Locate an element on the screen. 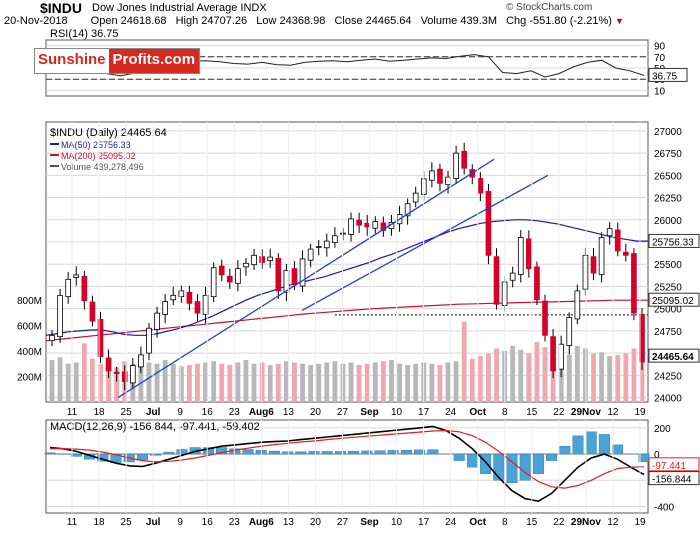 This screenshot has height=535, width=700. price-last-value-label: 25756.33 is located at coordinates (673, 242).